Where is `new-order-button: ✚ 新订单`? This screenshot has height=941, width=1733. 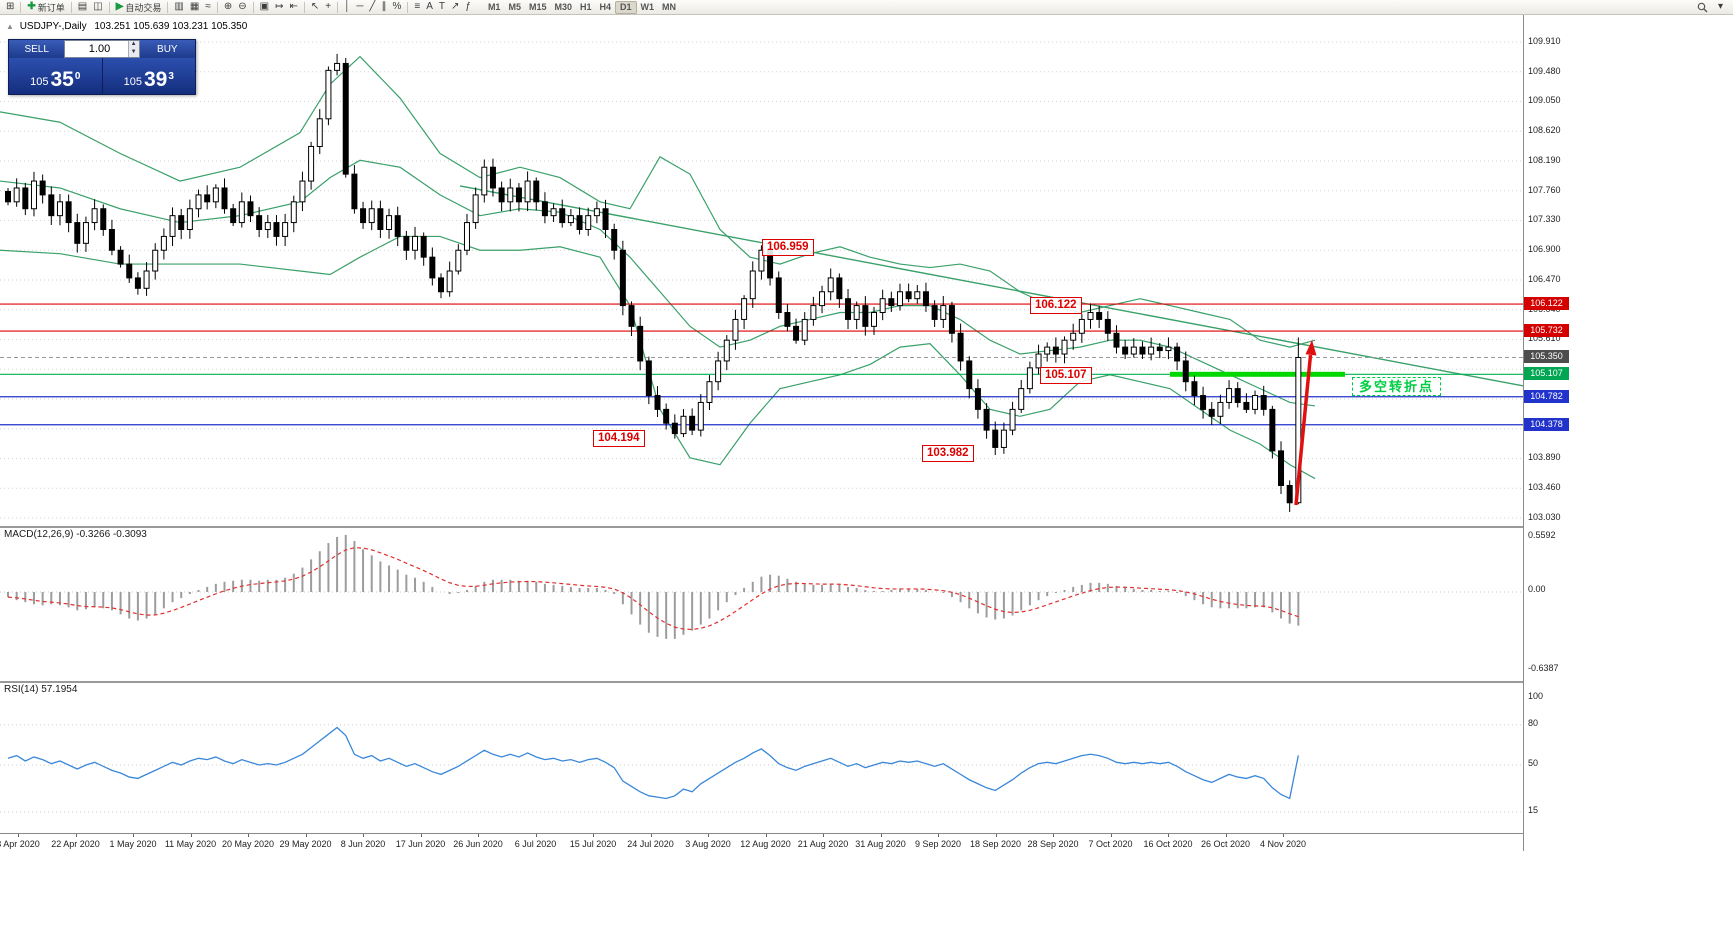
new-order-button: ✚ 新订单 is located at coordinates (45, 7).